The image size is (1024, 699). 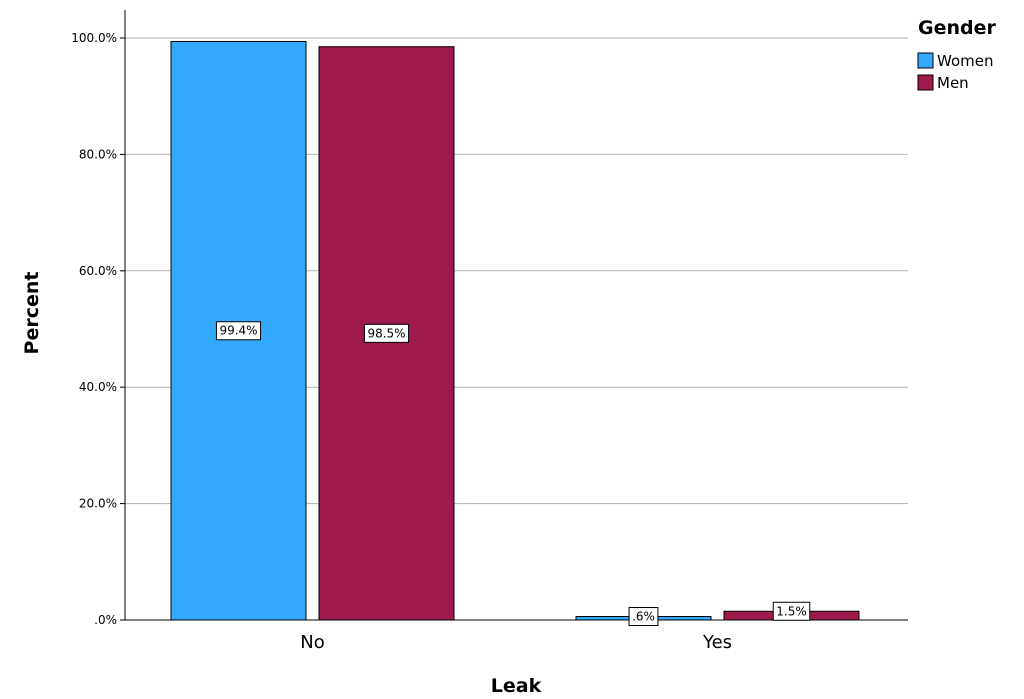 What do you see at coordinates (516, 686) in the screenshot?
I see `x-axis-title: Leak` at bounding box center [516, 686].